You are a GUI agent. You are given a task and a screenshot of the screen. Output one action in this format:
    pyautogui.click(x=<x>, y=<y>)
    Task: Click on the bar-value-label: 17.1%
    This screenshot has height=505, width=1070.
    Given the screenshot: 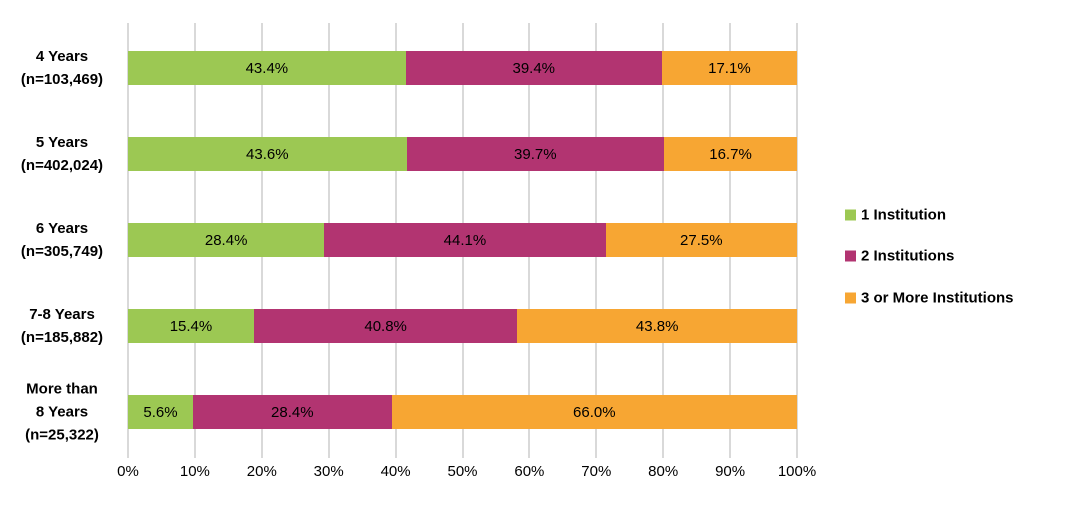 What is the action you would take?
    pyautogui.click(x=729, y=68)
    